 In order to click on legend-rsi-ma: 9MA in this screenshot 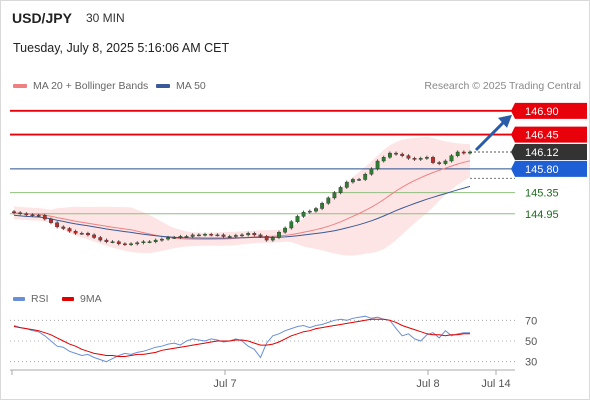, I will do `click(82, 299)`.